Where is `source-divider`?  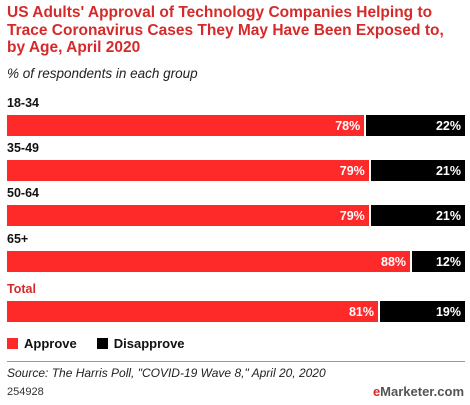 source-divider is located at coordinates (236, 361).